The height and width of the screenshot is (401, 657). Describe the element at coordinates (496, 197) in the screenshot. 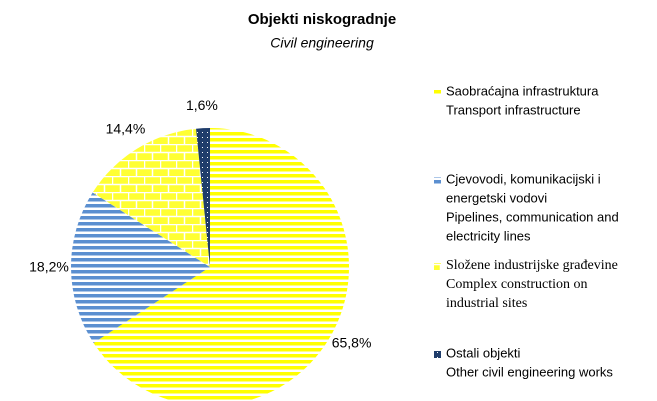

I see `legend-label: energetski vodovi` at that location.